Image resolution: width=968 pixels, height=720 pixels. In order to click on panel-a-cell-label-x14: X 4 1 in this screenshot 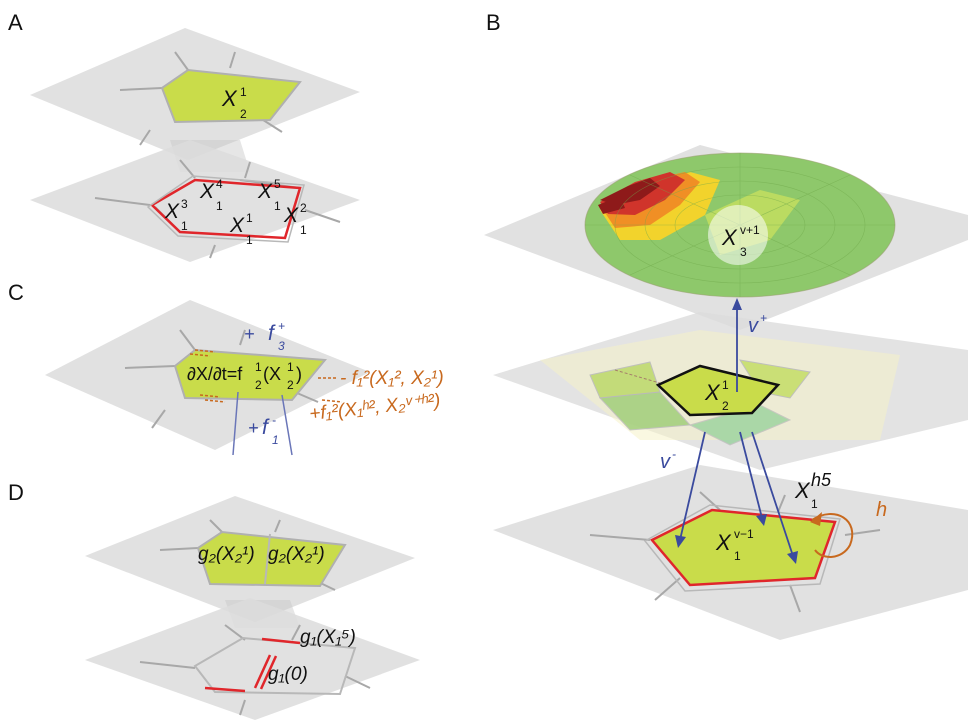, I will do `click(211, 195)`.